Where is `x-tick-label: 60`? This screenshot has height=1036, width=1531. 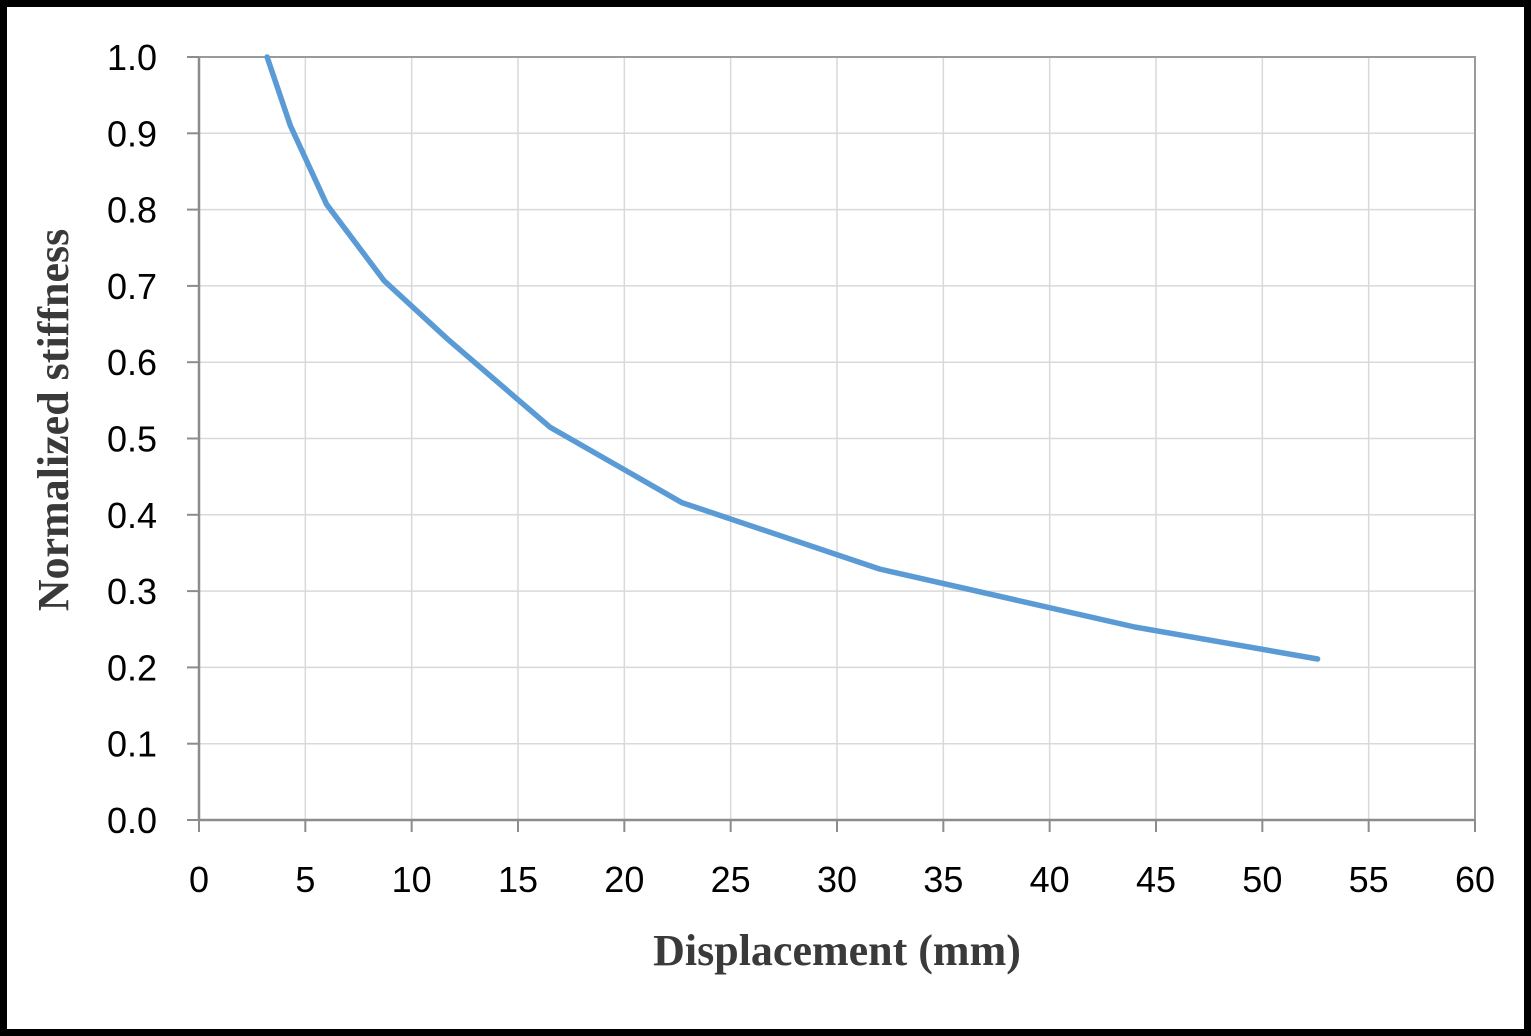
x-tick-label: 60 is located at coordinates (1475, 879).